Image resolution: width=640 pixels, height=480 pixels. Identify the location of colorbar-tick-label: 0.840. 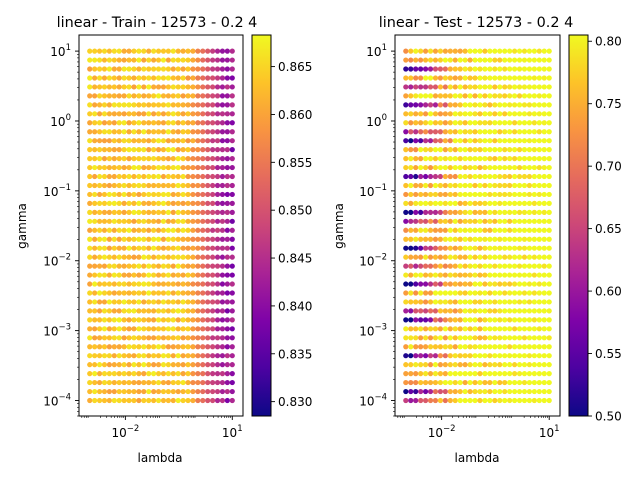
(295, 306).